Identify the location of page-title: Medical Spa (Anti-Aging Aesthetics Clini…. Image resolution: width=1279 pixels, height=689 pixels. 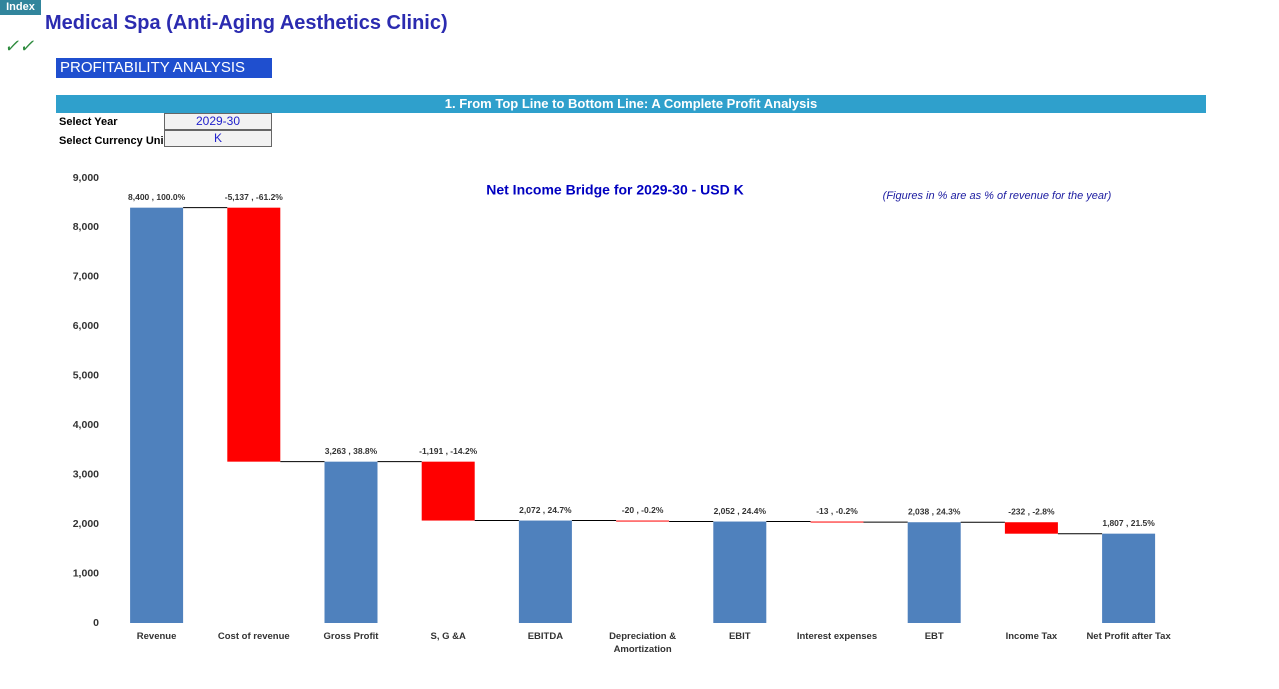
(246, 23).